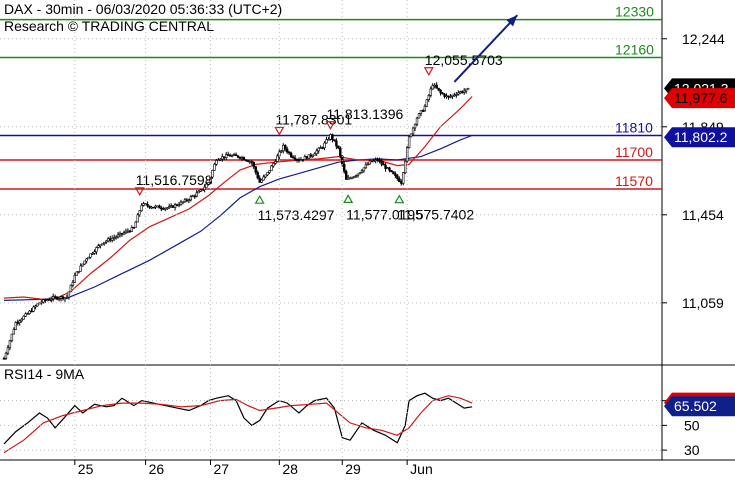  I want to click on price-tick-label: 11,454, so click(703, 215).